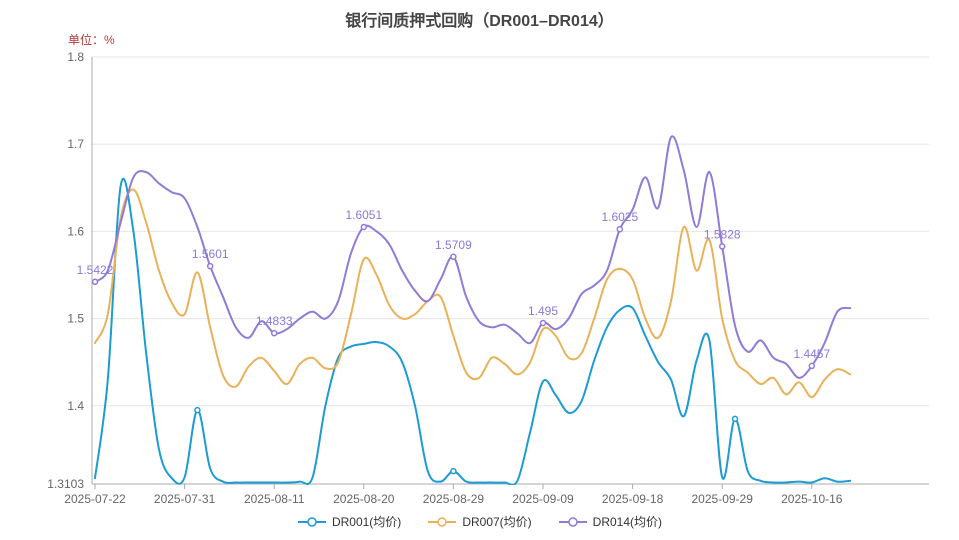 The width and height of the screenshot is (959, 540). What do you see at coordinates (274, 321) in the screenshot?
I see `point-value-label: 1.4833` at bounding box center [274, 321].